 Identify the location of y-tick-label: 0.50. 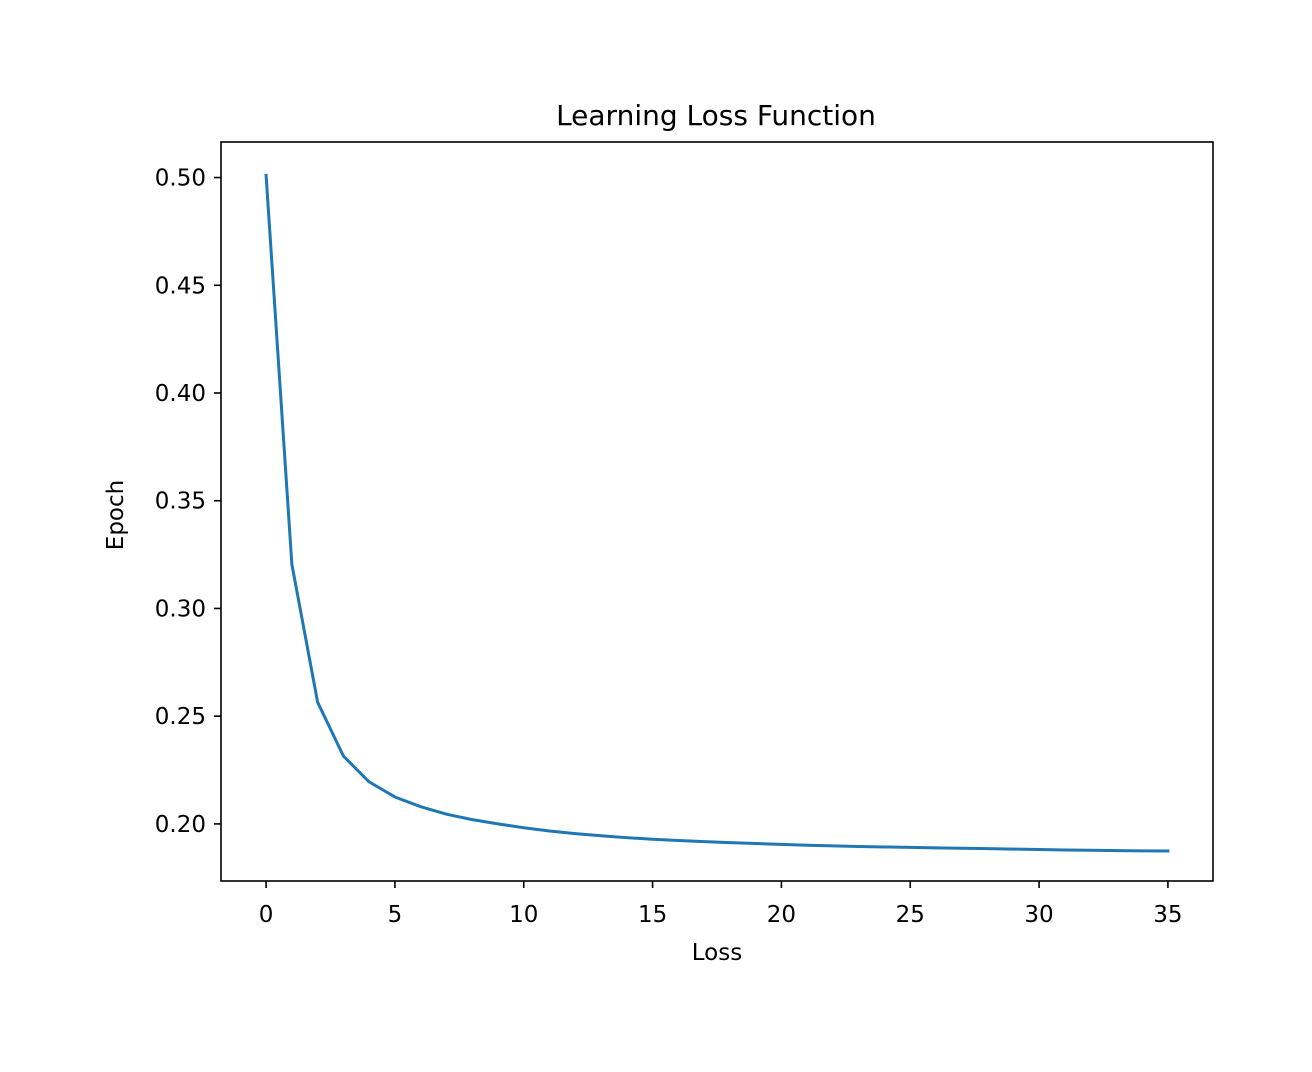
(180, 179).